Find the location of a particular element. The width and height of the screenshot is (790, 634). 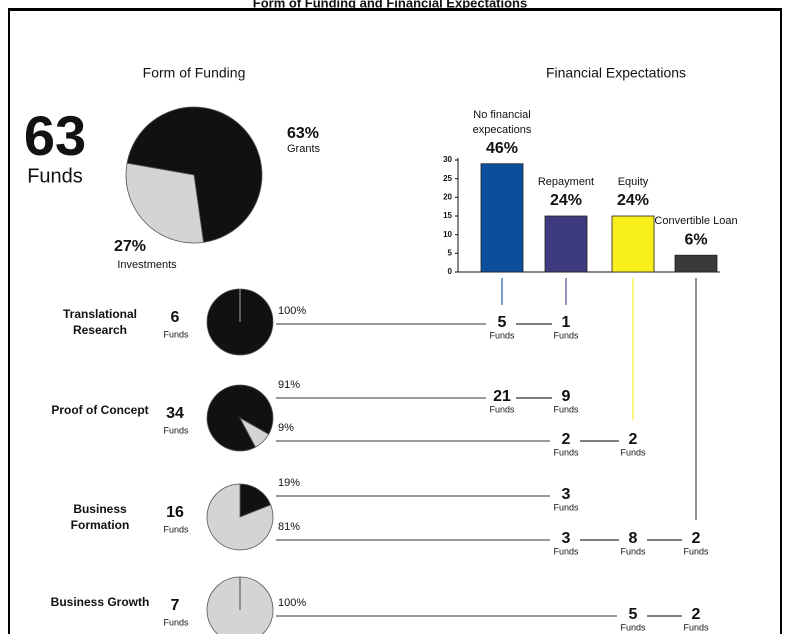

pie-category-label: Grants is located at coordinates (304, 149).